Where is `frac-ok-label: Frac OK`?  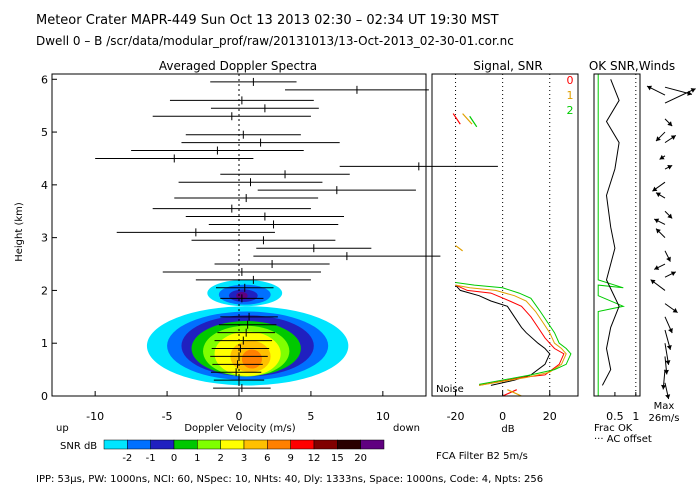
frac-ok-label: Frac OK is located at coordinates (613, 428).